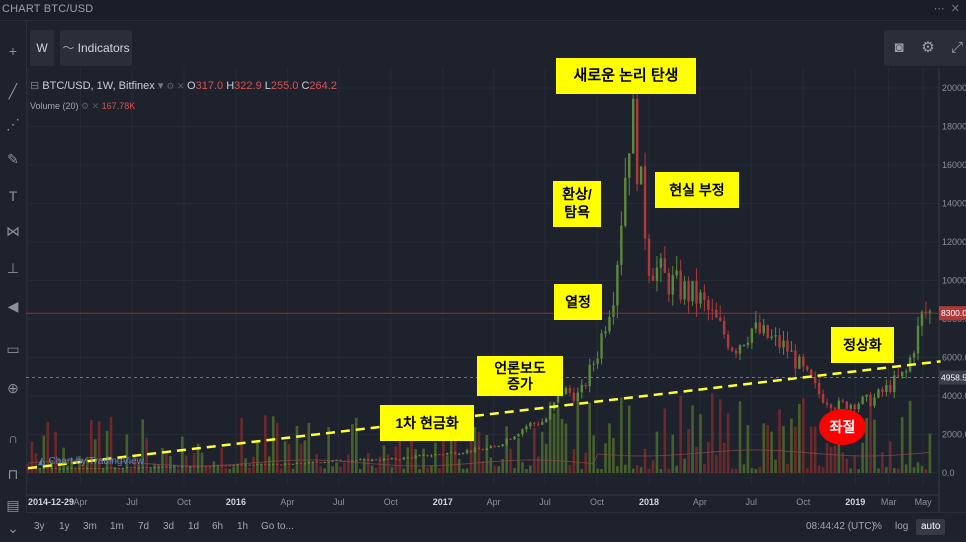  What do you see at coordinates (194, 526) in the screenshot?
I see `range-1d: 1d` at bounding box center [194, 526].